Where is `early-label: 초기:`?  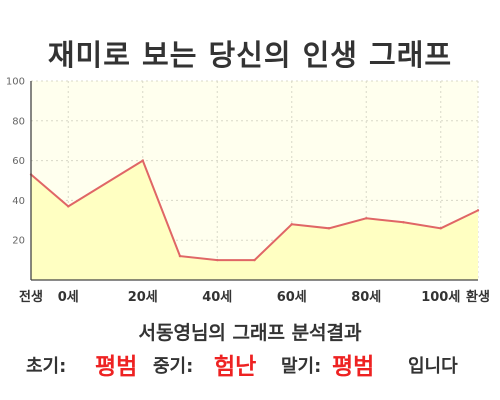 early-label: 초기: is located at coordinates (46, 366).